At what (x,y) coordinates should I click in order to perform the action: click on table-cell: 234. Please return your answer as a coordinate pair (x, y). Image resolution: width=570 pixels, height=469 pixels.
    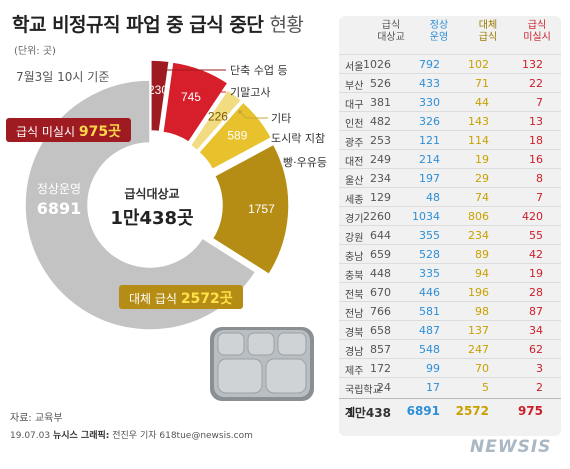
    Looking at the image, I should click on (380, 178).